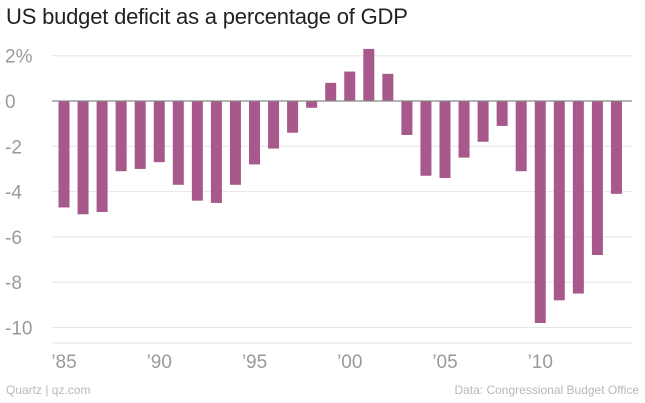  What do you see at coordinates (18, 329) in the screenshot?
I see `y-tick-label: -10` at bounding box center [18, 329].